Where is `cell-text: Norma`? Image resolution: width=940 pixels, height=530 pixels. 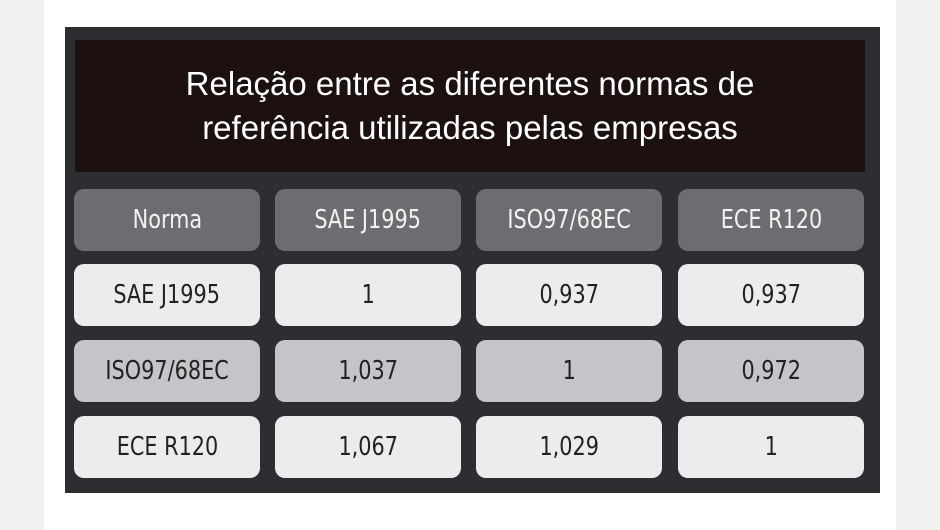
cell-text: Norma is located at coordinates (167, 220).